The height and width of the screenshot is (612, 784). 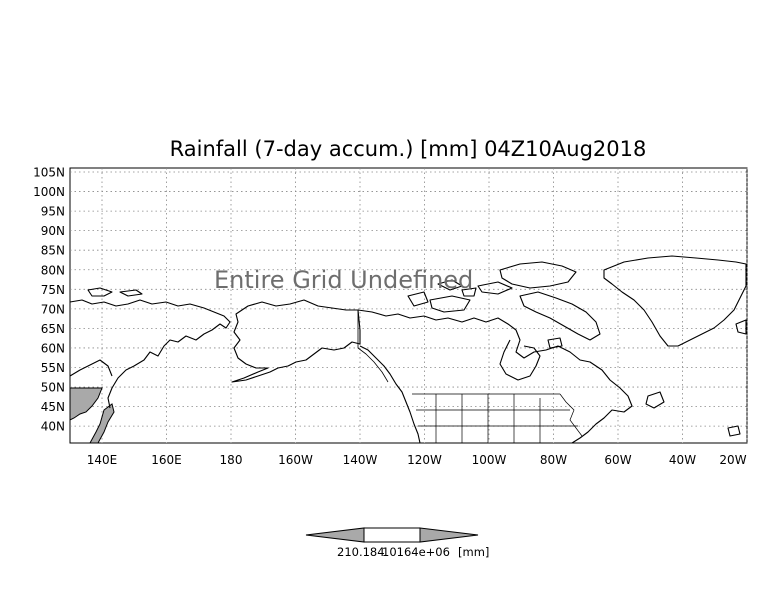 What do you see at coordinates (520, 360) in the screenshot?
I see `coastline-hudson-bay` at bounding box center [520, 360].